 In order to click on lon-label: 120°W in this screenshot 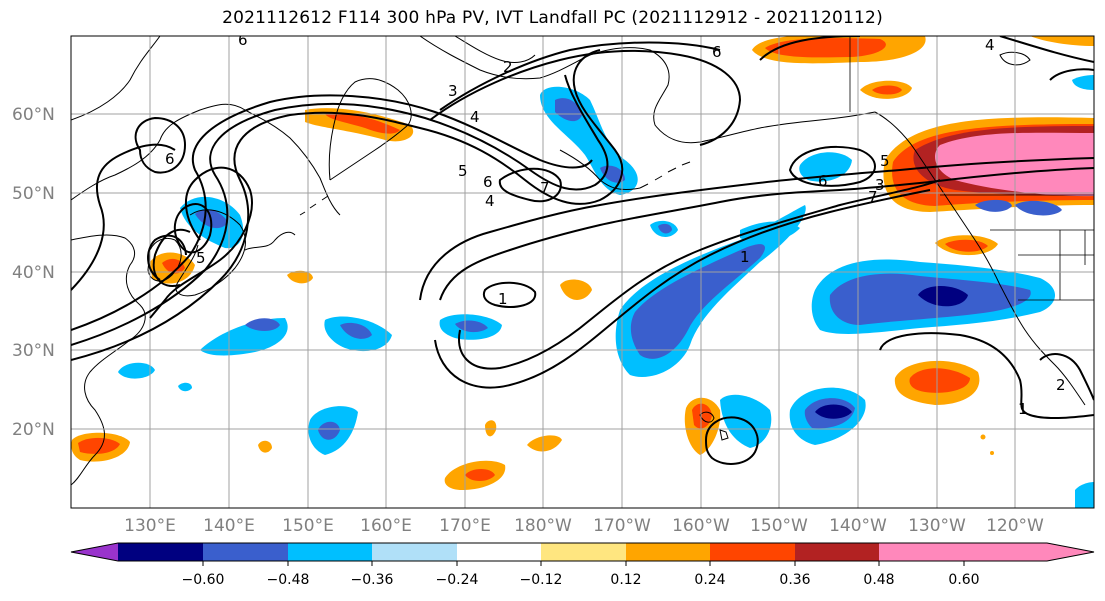, I will do `click(1015, 526)`.